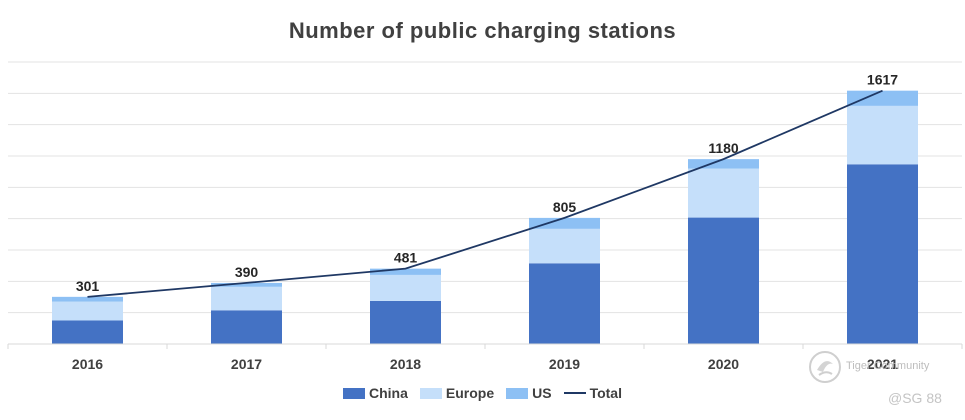  I want to click on bar-us-2016, so click(87, 299).